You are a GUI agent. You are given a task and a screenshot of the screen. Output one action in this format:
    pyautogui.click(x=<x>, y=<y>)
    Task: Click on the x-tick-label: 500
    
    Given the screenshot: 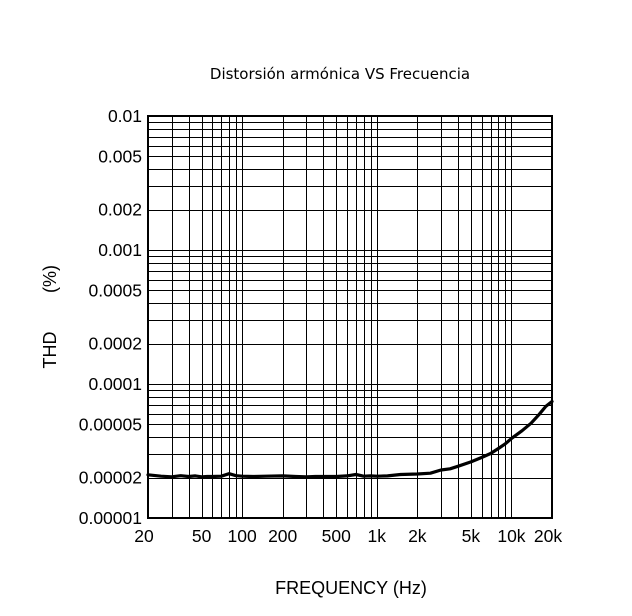 What is the action you would take?
    pyautogui.click(x=336, y=536)
    